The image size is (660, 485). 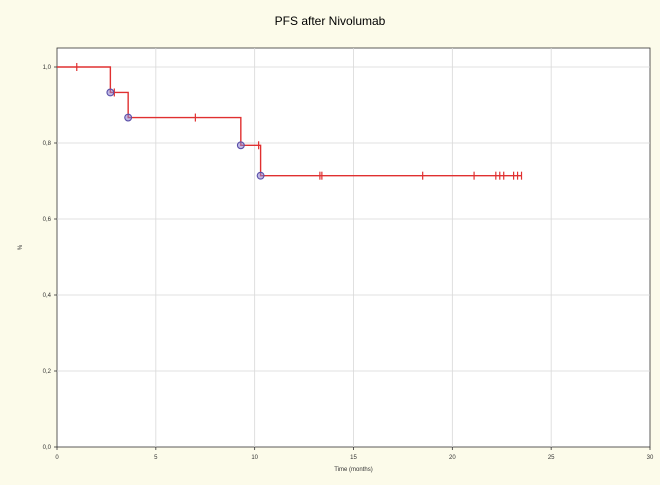 What do you see at coordinates (551, 458) in the screenshot?
I see `x-tick-label: 25` at bounding box center [551, 458].